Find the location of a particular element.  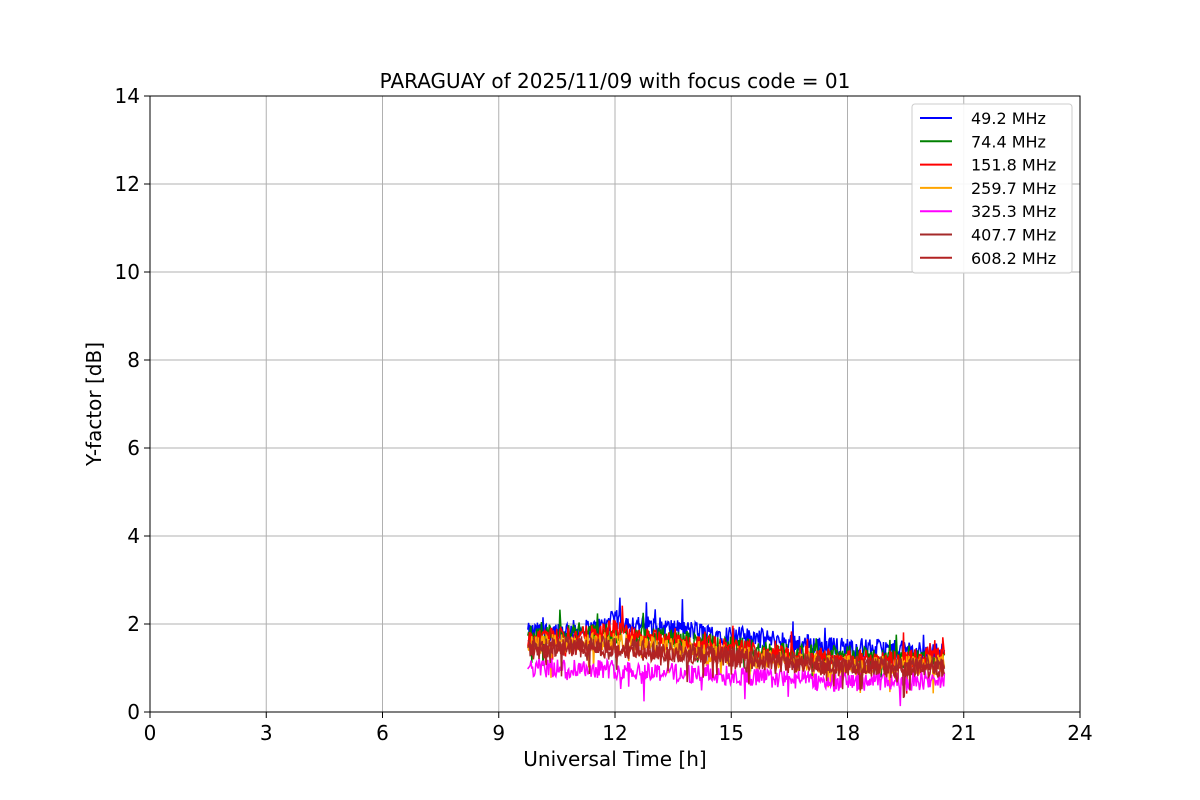

x-tick-label: 12 is located at coordinates (614, 733).